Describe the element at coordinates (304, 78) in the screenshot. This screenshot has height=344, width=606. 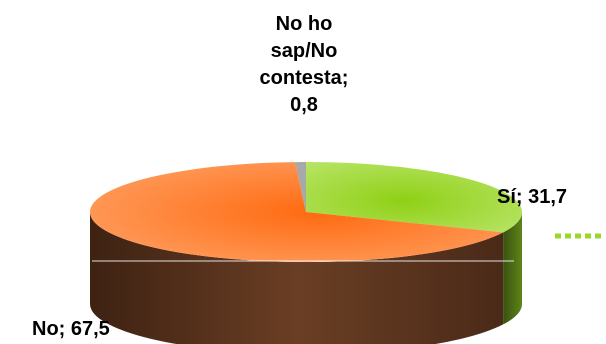
I see `slice-label-nosap-line3: contesta;` at that location.